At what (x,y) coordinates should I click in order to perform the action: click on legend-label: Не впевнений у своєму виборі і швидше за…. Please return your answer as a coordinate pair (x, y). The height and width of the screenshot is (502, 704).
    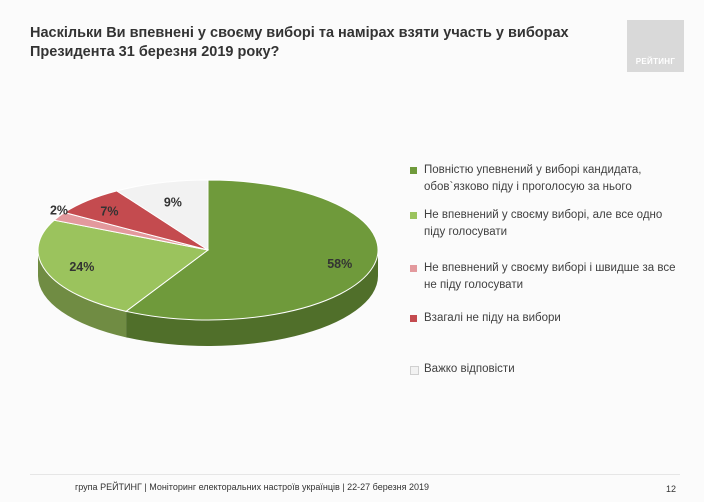
    Looking at the image, I should click on (550, 268).